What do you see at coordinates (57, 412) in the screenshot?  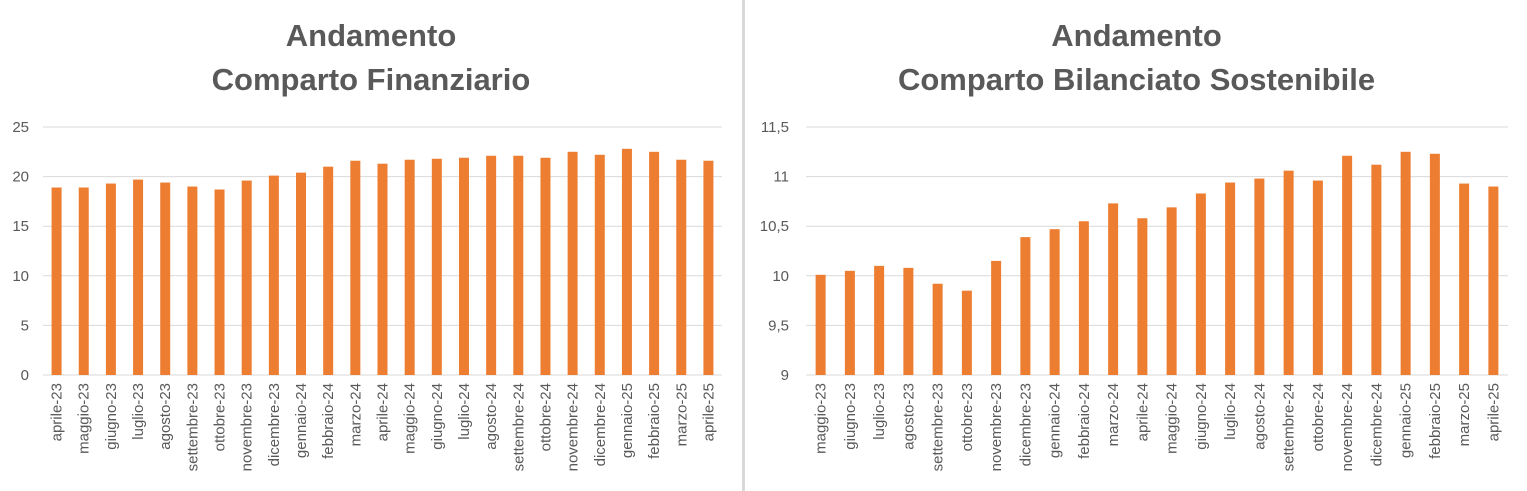 I see `x-tick-label: aprile-23` at bounding box center [57, 412].